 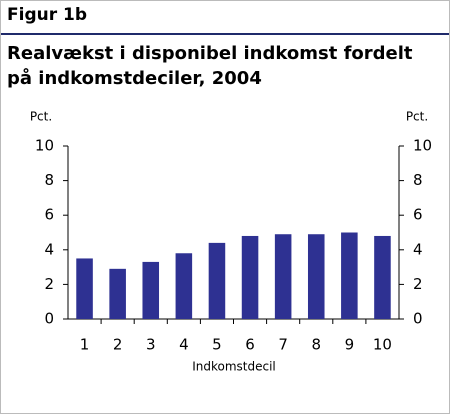 I want to click on x-tick-label: 2, so click(x=118, y=345).